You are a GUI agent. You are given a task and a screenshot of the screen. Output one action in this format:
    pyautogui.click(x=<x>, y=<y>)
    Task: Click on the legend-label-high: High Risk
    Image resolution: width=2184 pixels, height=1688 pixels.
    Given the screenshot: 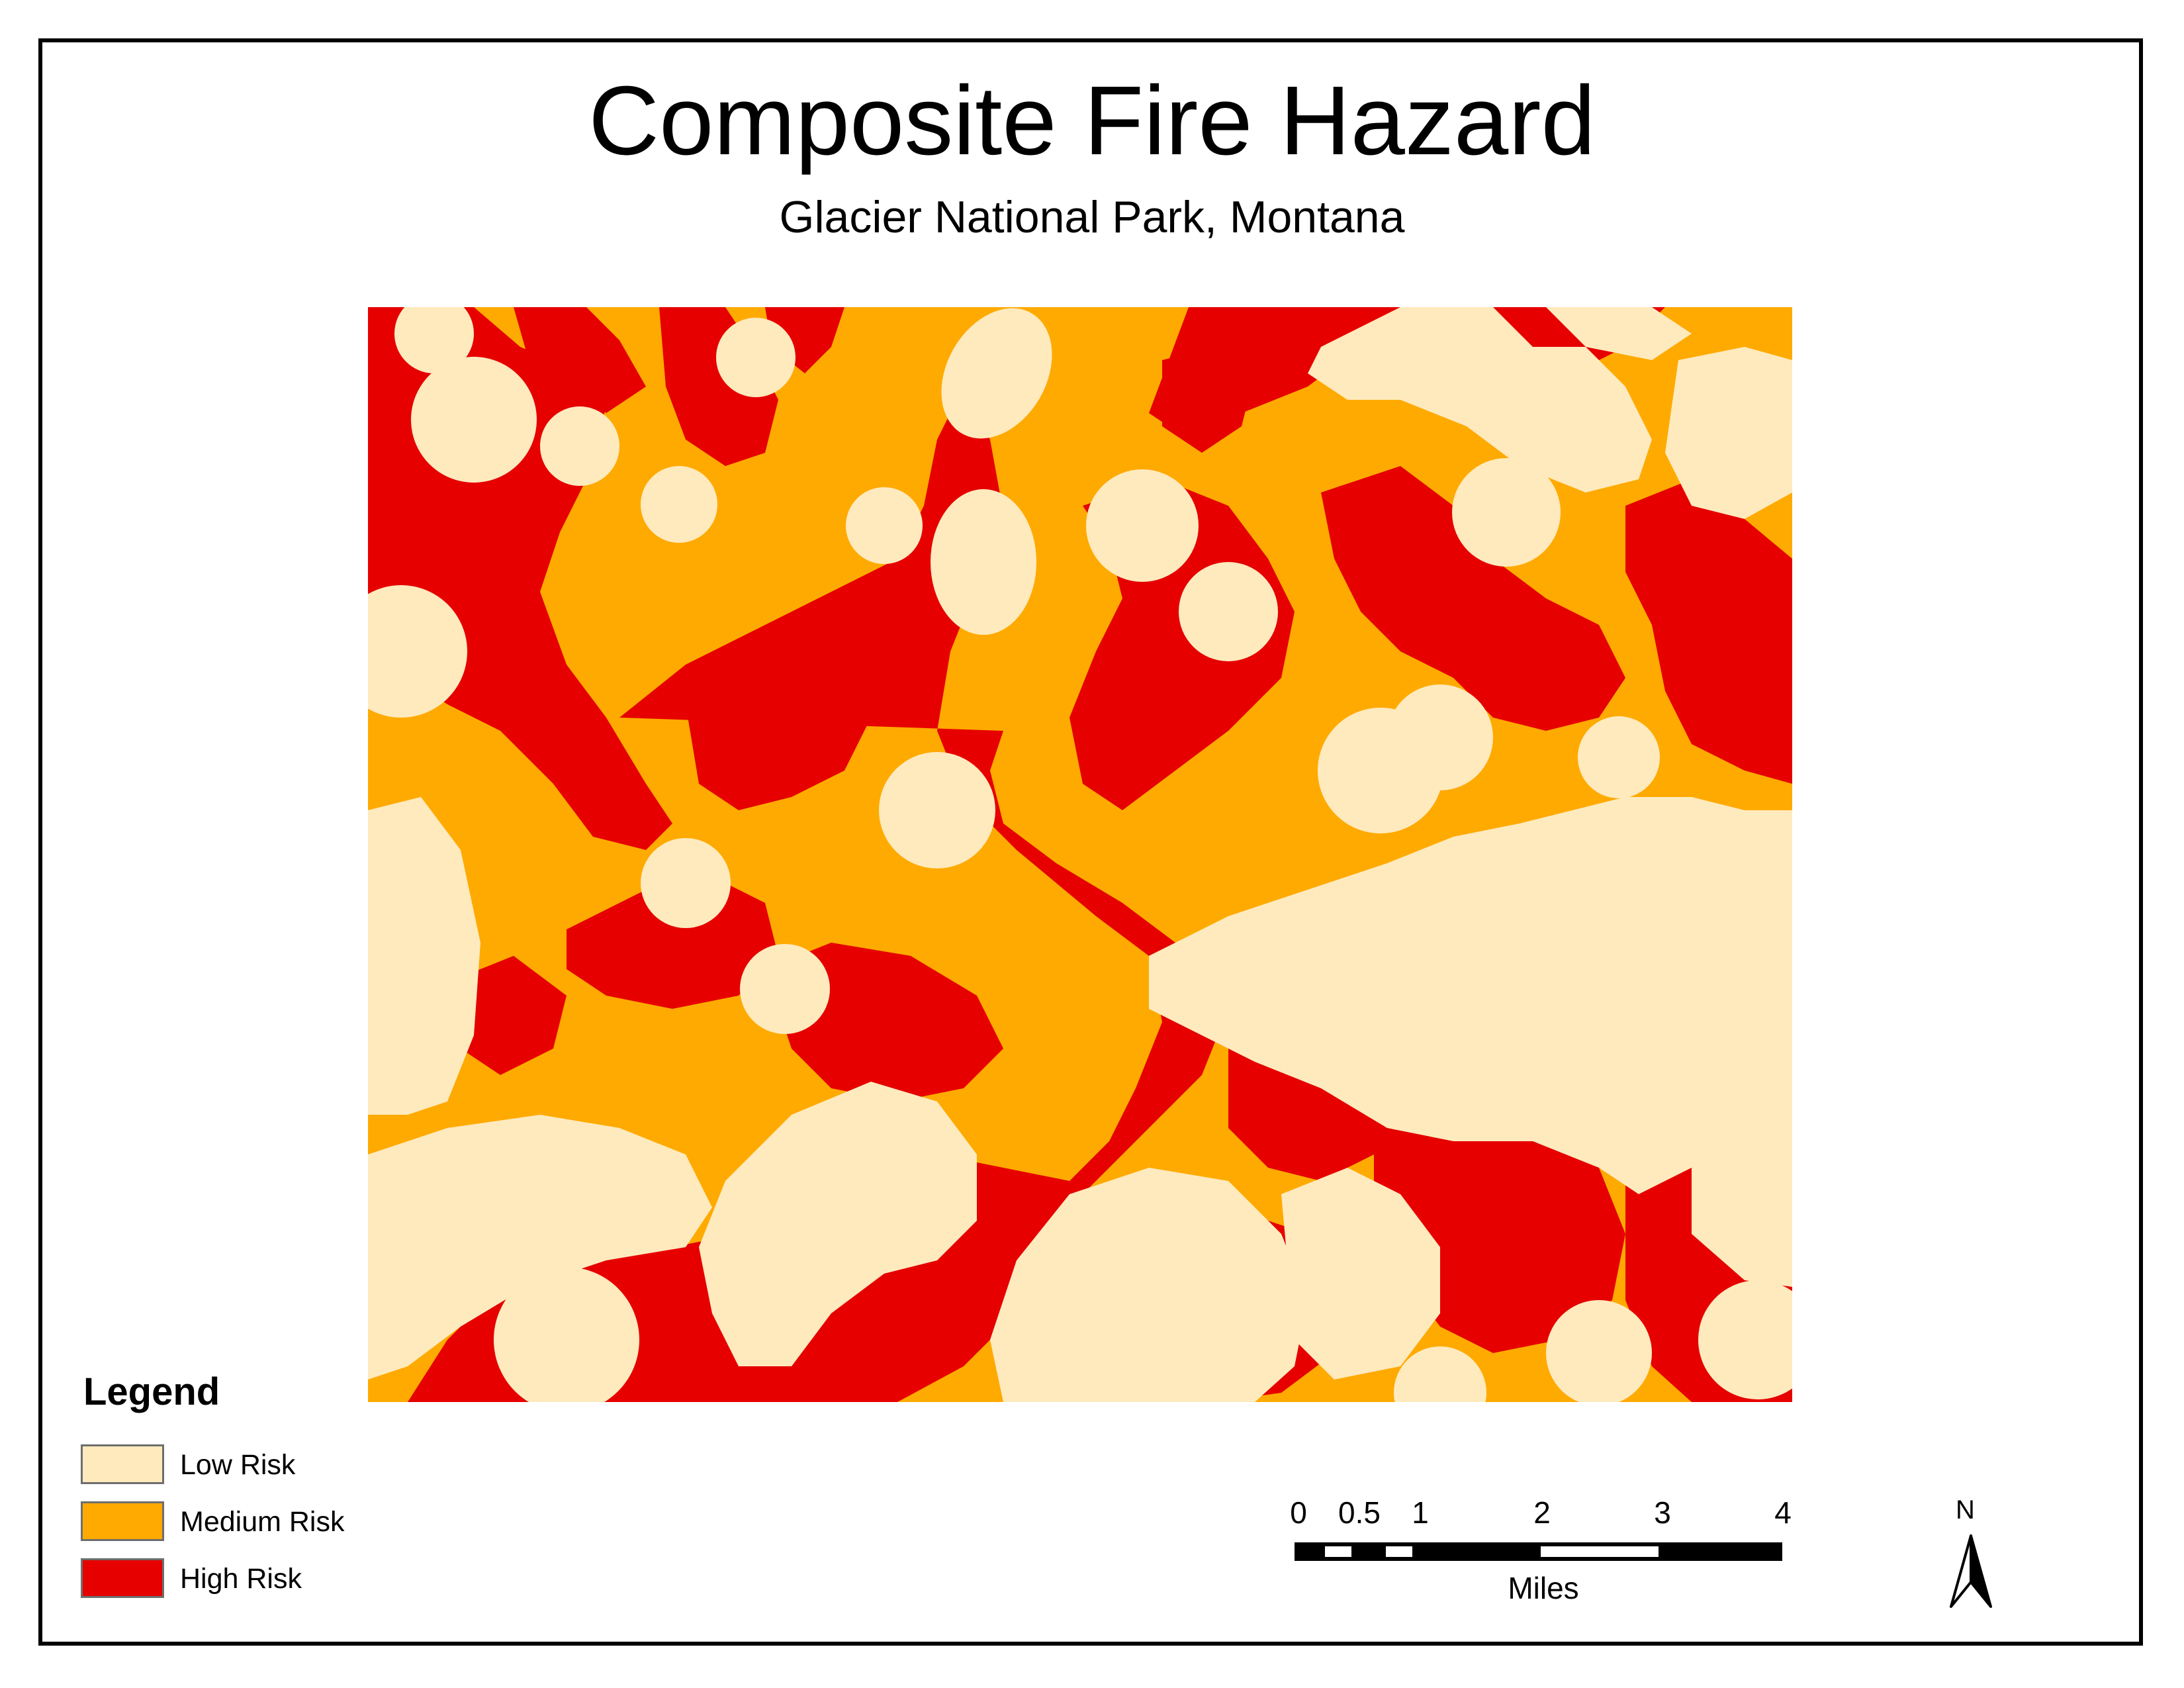 What is the action you would take?
    pyautogui.click(x=241, y=1579)
    